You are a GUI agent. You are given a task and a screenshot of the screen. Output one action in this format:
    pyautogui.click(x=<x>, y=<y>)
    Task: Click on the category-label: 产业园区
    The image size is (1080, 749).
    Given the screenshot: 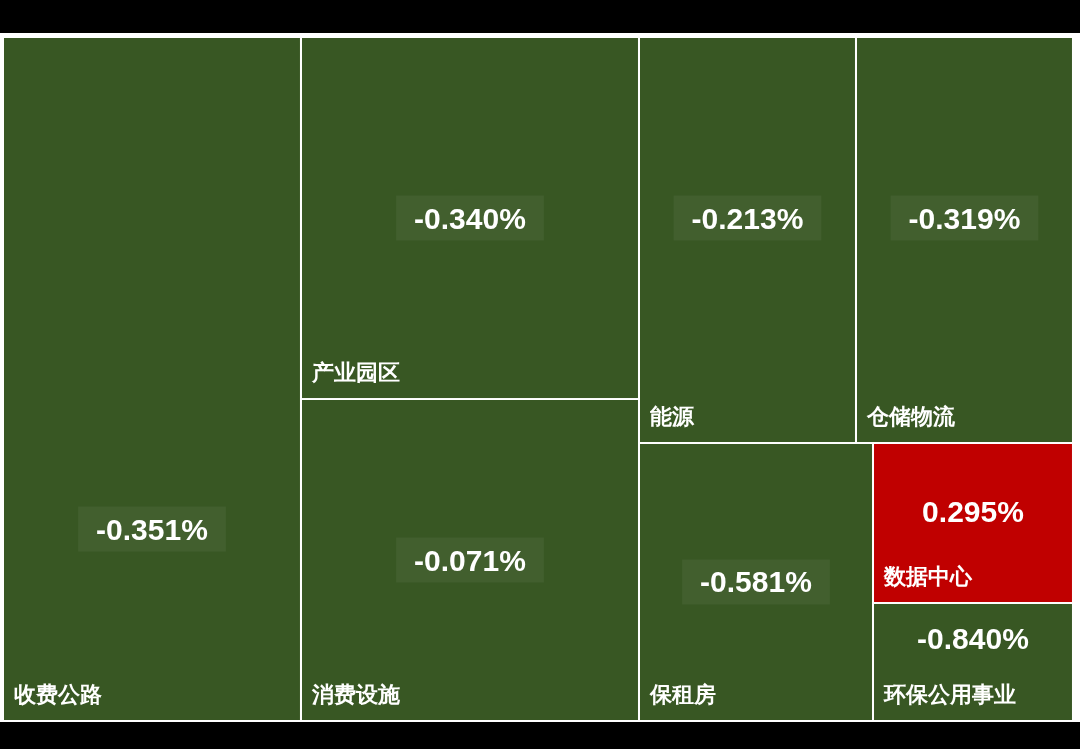 What is the action you would take?
    pyautogui.click(x=355, y=373)
    